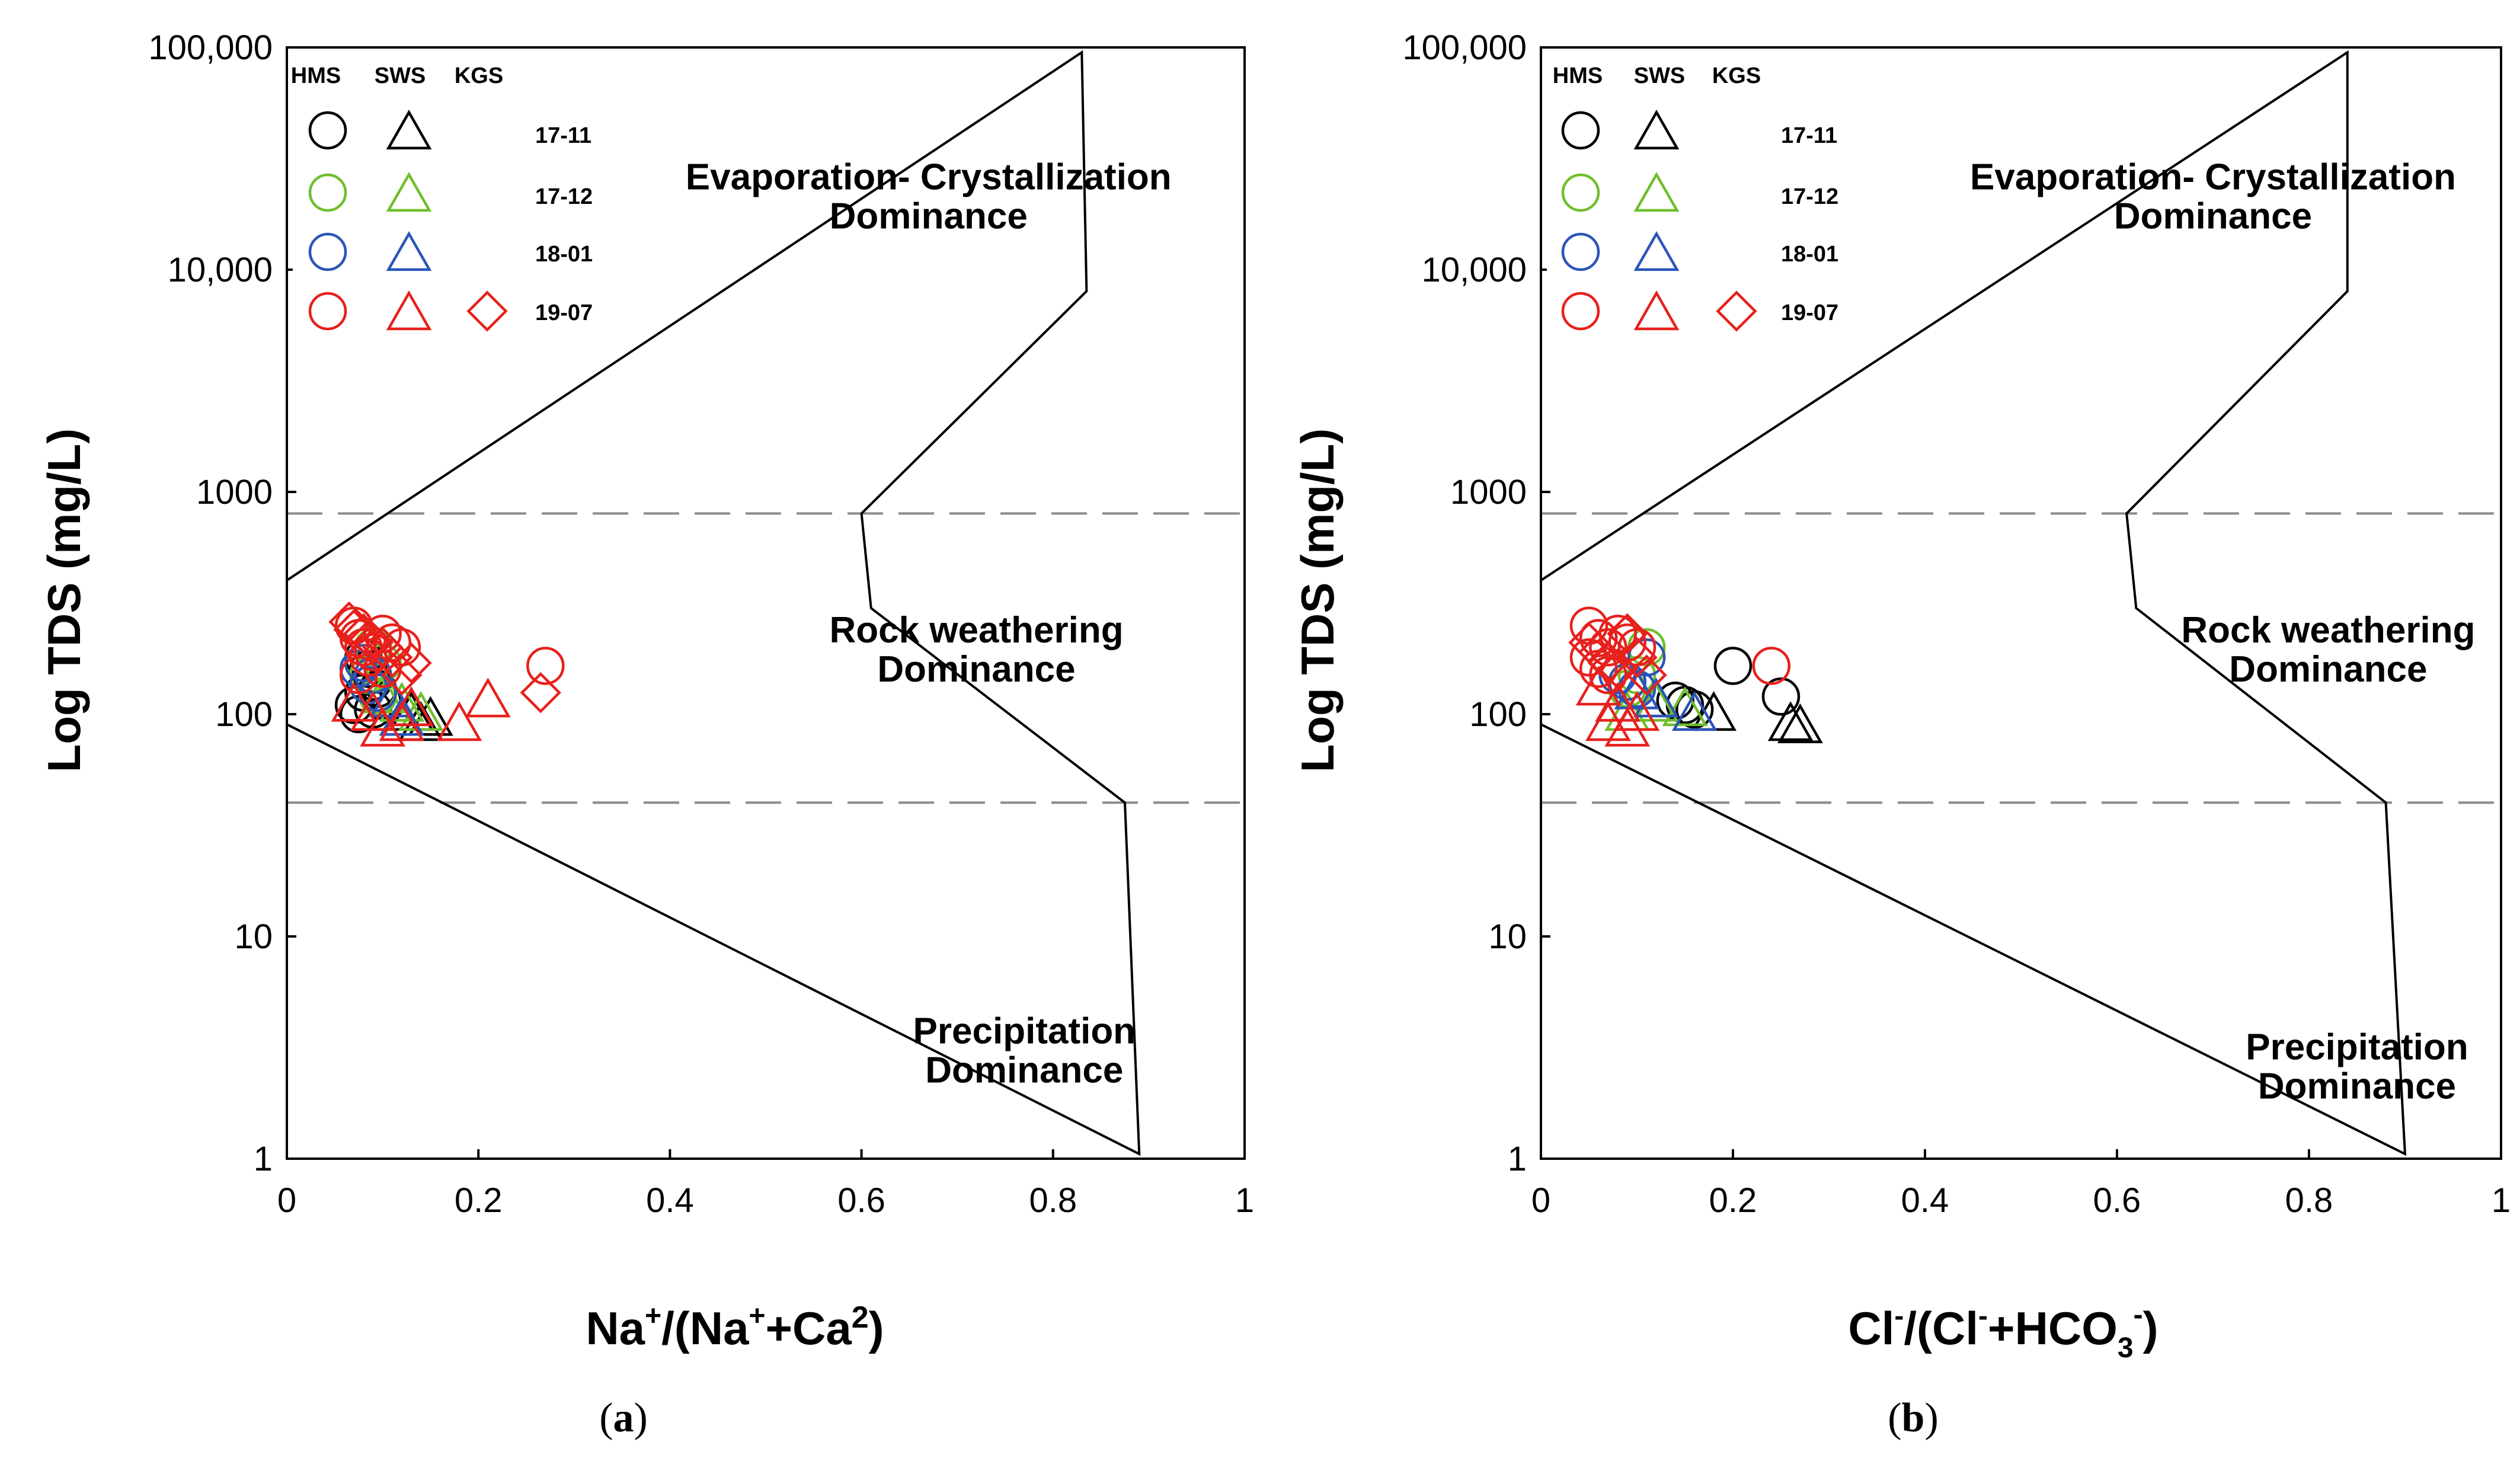 The image size is (2520, 1458). What do you see at coordinates (254, 936) in the screenshot?
I see `y-tick-label-1: 10` at bounding box center [254, 936].